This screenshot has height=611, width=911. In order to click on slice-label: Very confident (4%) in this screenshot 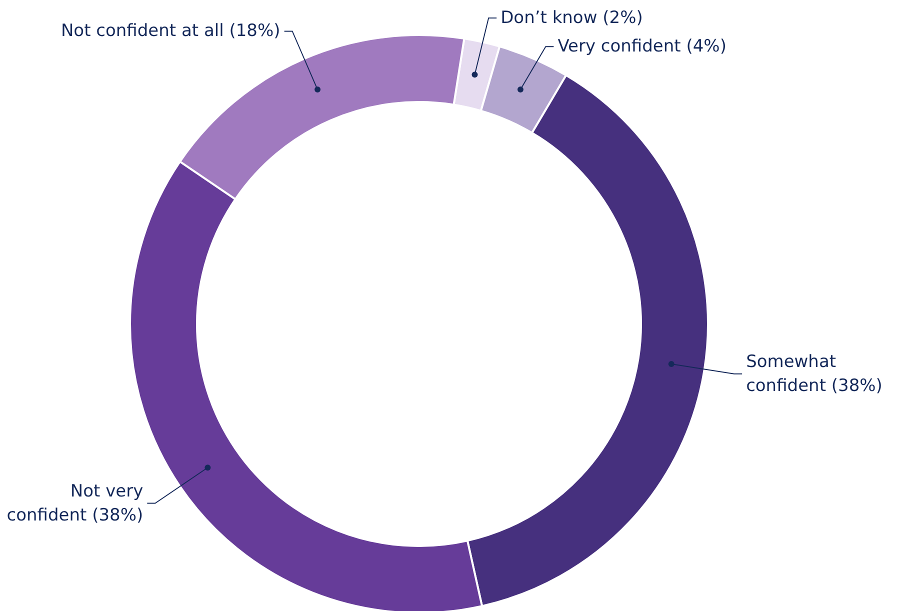, I will do `click(642, 46)`.